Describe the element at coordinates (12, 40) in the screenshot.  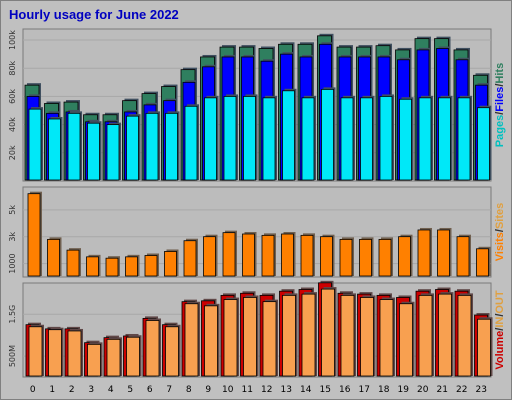
I see `y-tick-label-top-4: 100k` at that location.